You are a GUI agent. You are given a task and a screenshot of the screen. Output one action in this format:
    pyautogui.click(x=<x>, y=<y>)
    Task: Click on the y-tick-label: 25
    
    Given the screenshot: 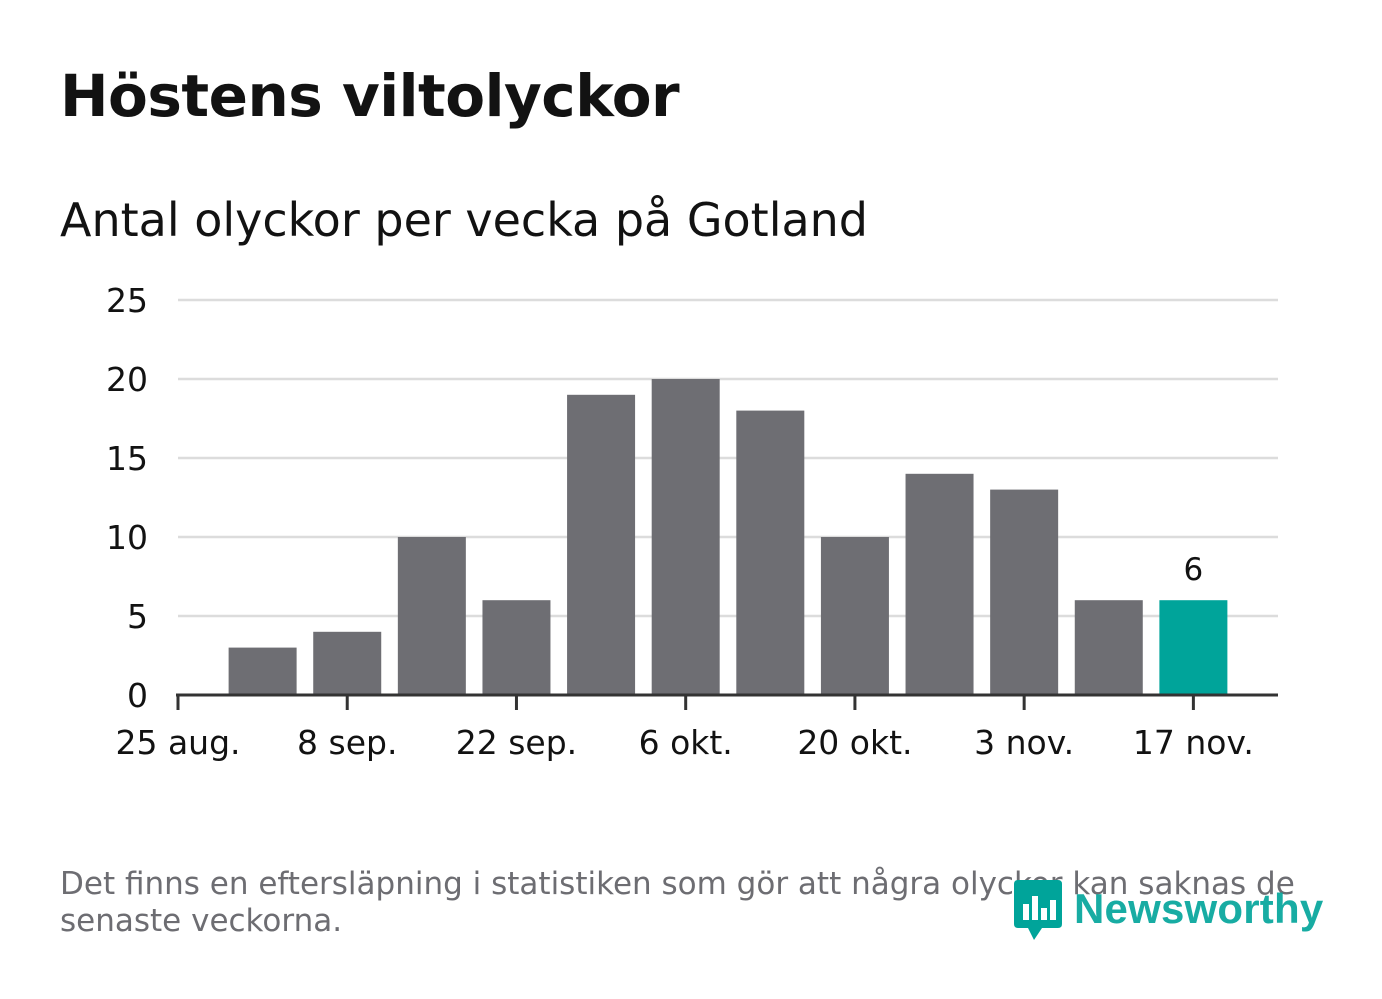 What is the action you would take?
    pyautogui.click(x=127, y=300)
    